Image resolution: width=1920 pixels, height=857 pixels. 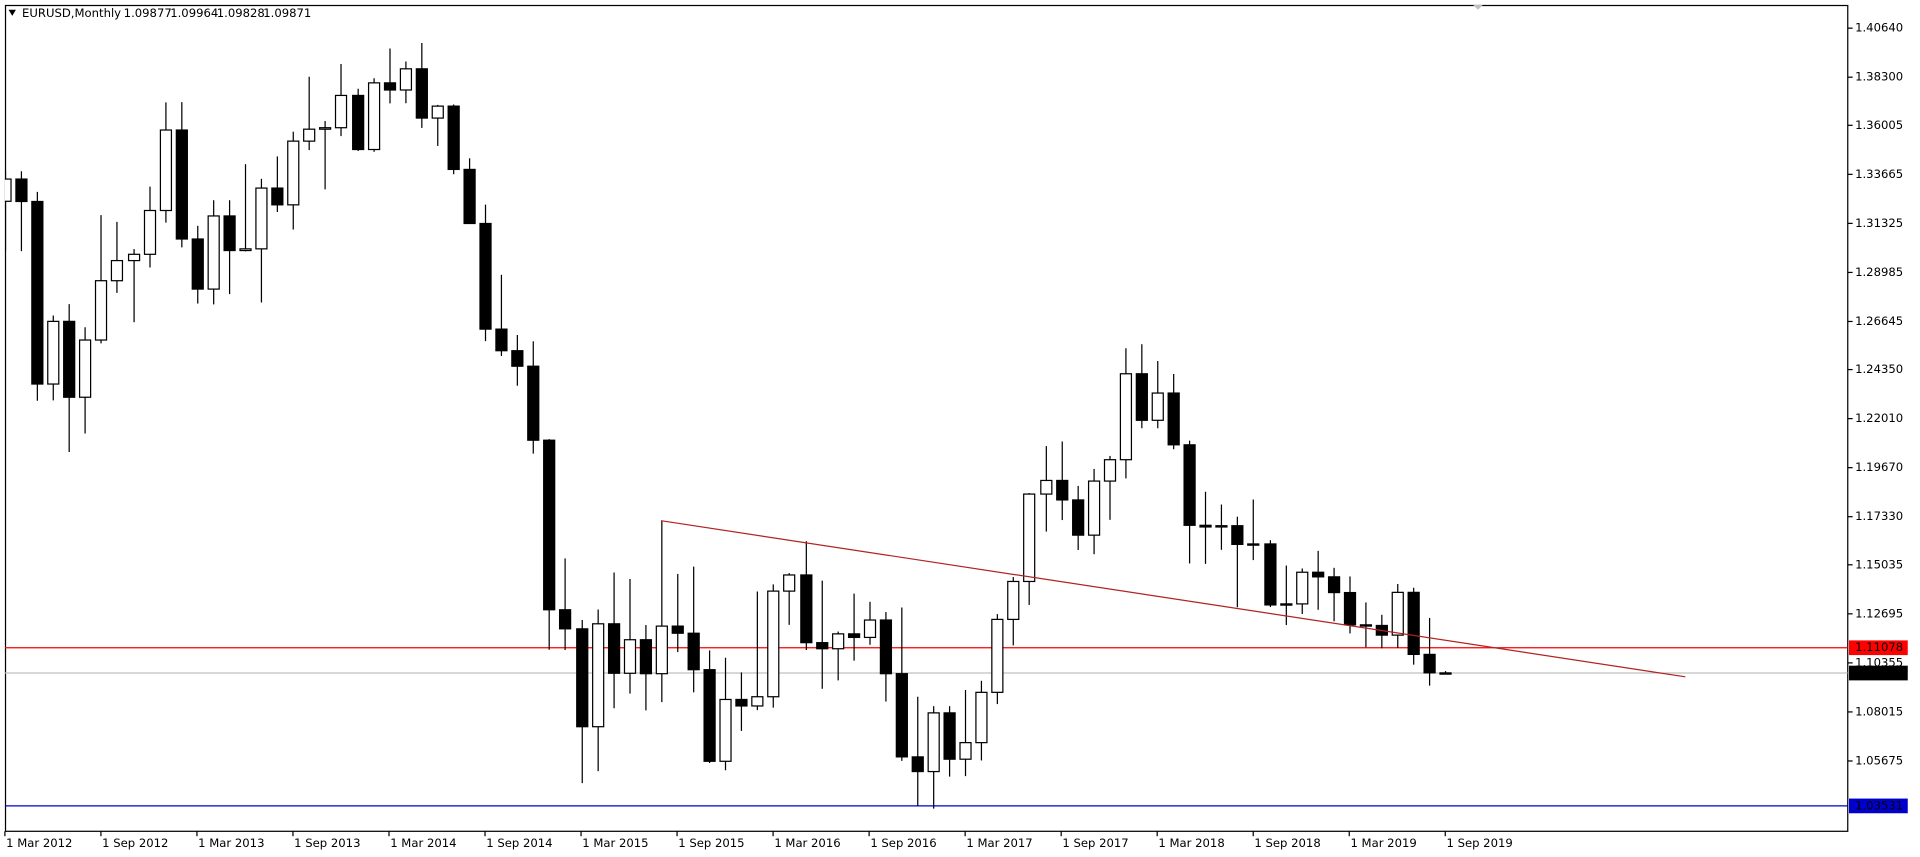 I want to click on y-tick-label: 1.28985, so click(x=1879, y=272).